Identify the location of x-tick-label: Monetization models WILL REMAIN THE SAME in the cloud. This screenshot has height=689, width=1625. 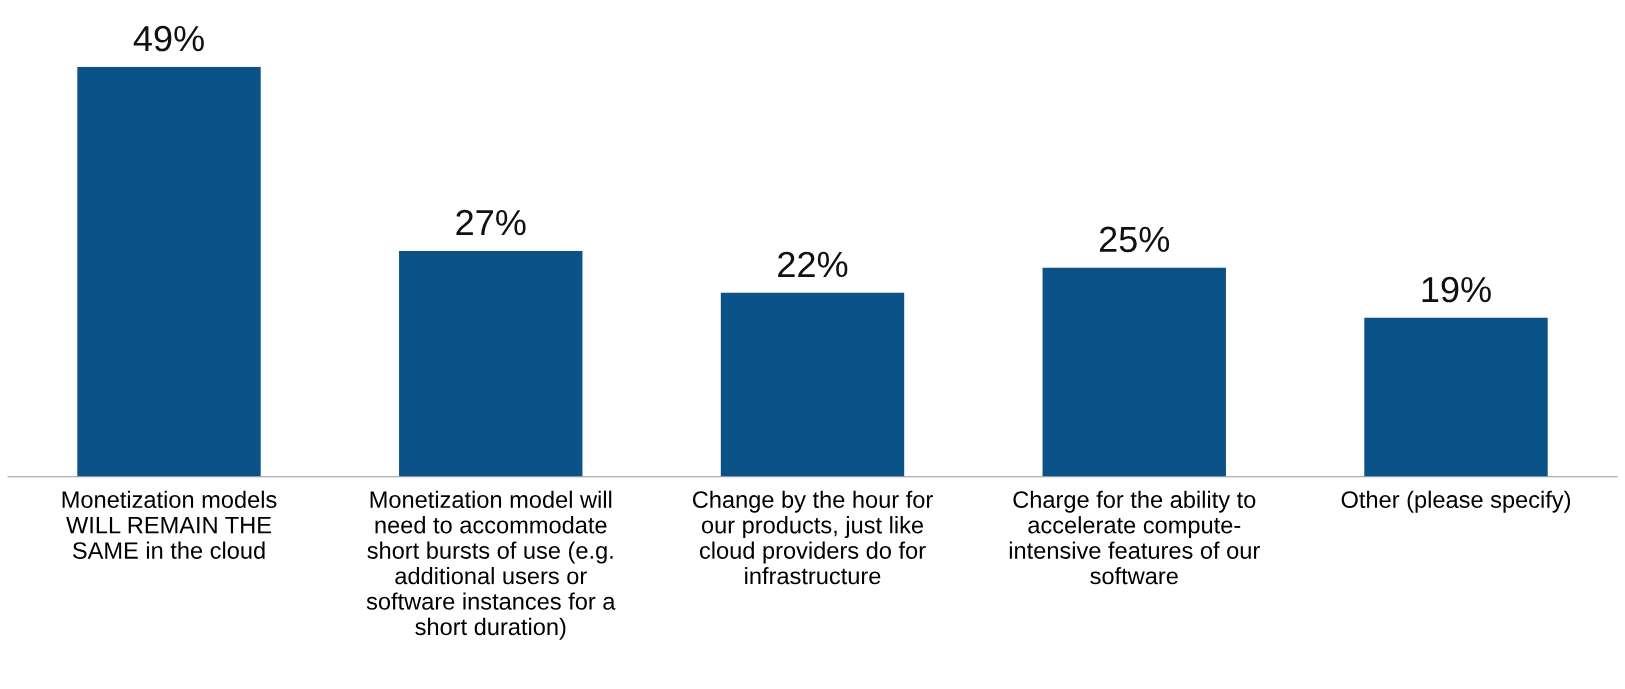
(169, 524).